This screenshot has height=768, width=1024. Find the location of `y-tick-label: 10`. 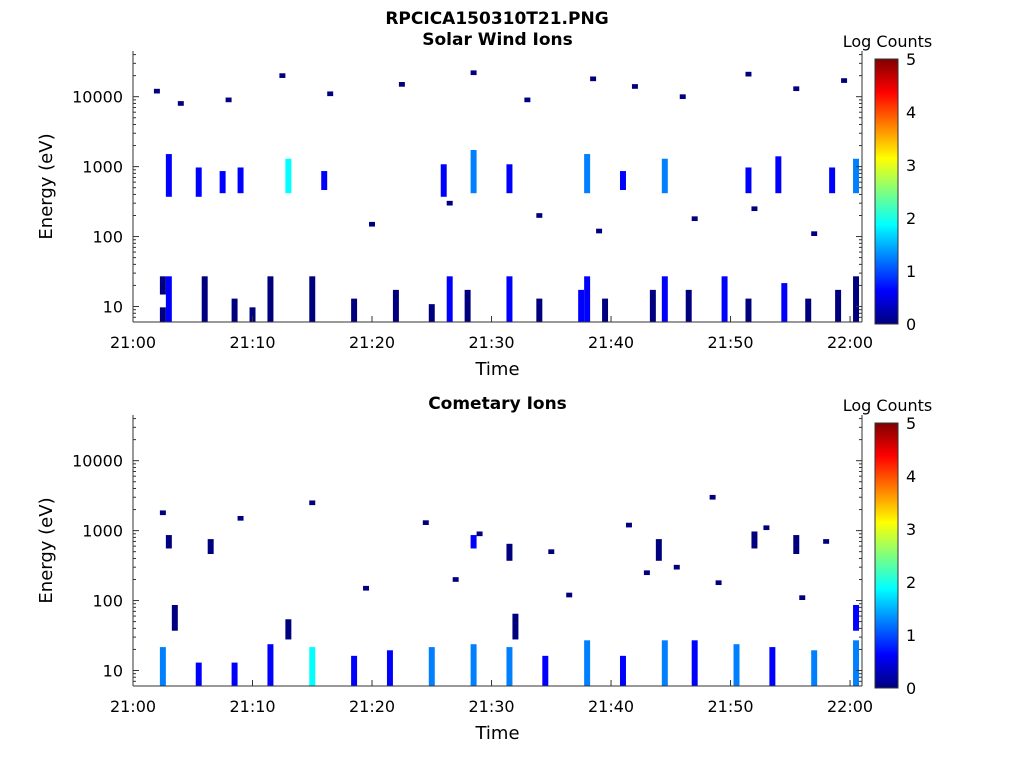

y-tick-label: 10 is located at coordinates (113, 670).